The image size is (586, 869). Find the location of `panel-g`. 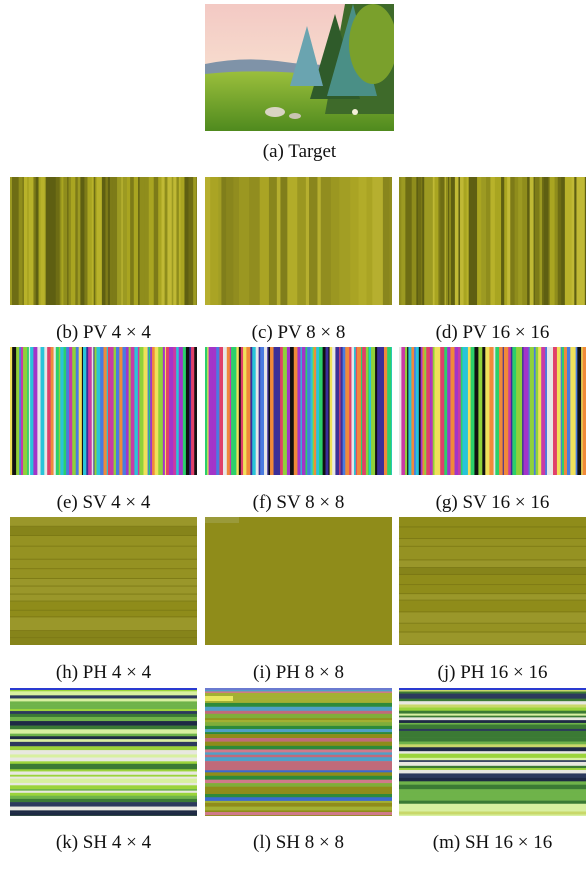

panel-g is located at coordinates (492, 411).